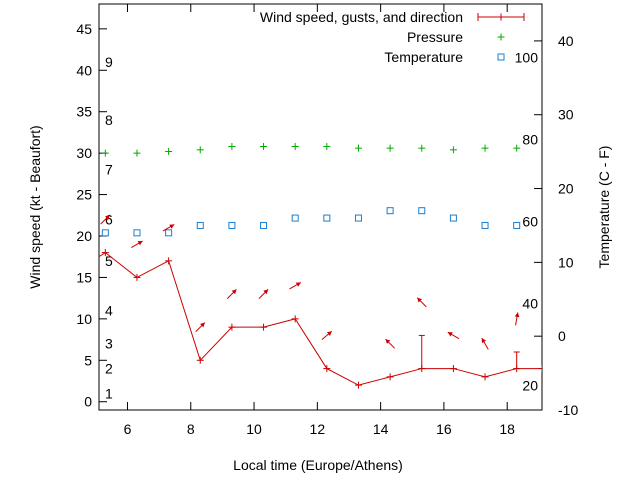 This screenshot has height=480, width=640. I want to click on x-tick-label: 6, so click(128, 429).